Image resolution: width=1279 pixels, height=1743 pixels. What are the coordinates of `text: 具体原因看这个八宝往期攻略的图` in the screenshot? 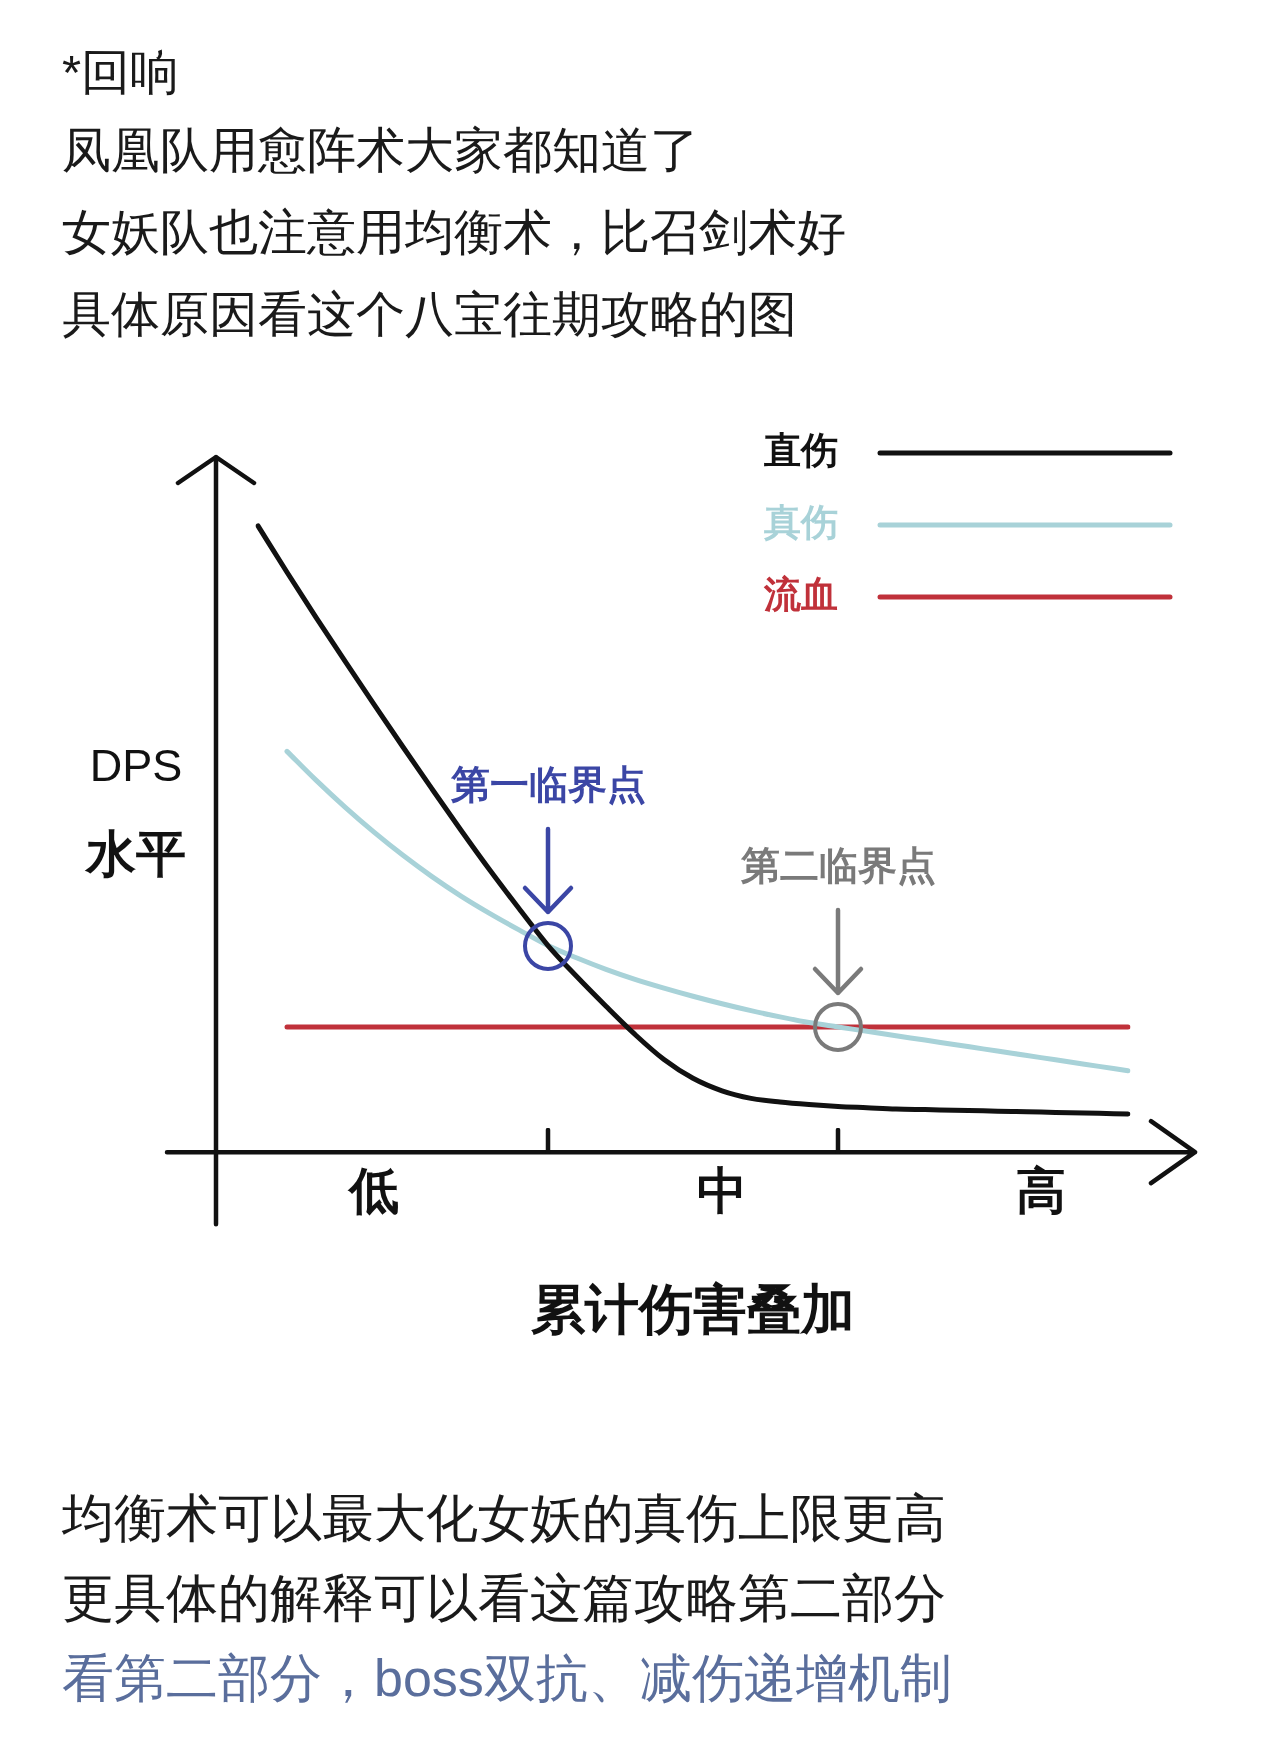 It's located at (429, 314).